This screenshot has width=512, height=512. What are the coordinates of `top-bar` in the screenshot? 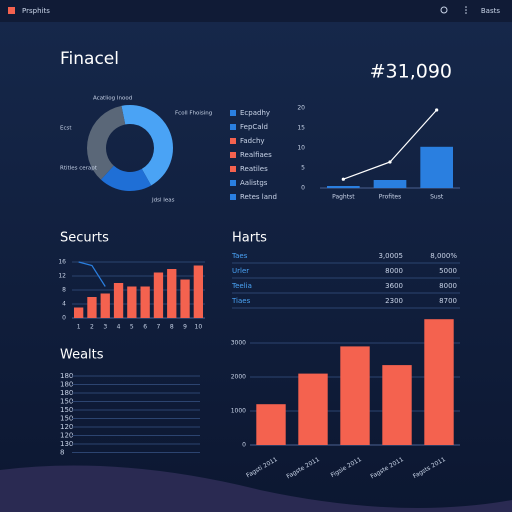 It's located at (256, 11).